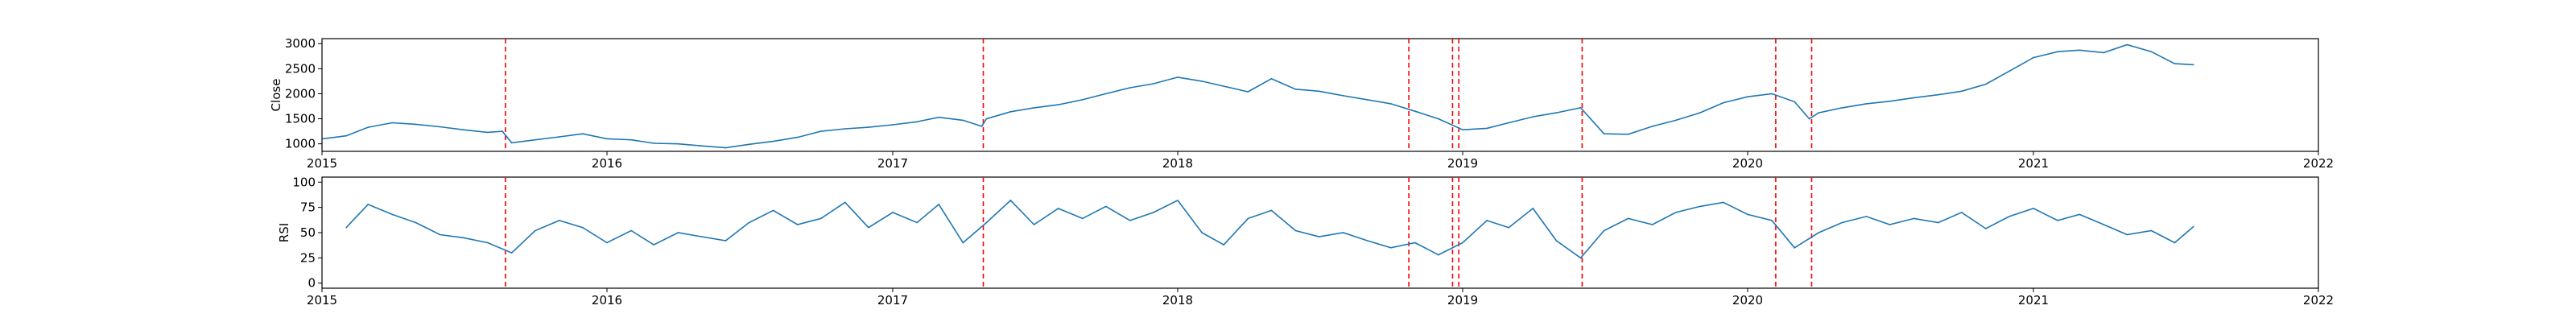 This screenshot has height=322, width=2576. What do you see at coordinates (2033, 300) in the screenshot?
I see `rsi-x-tick-label: 2021` at bounding box center [2033, 300].